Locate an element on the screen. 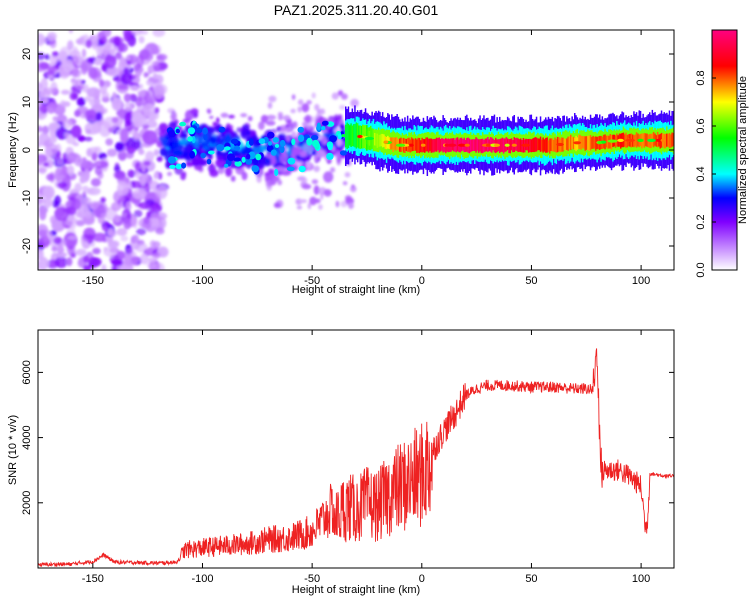 Image resolution: width=750 pixels, height=600 pixels. colorbar-tick-label: 0.2 is located at coordinates (701, 221).